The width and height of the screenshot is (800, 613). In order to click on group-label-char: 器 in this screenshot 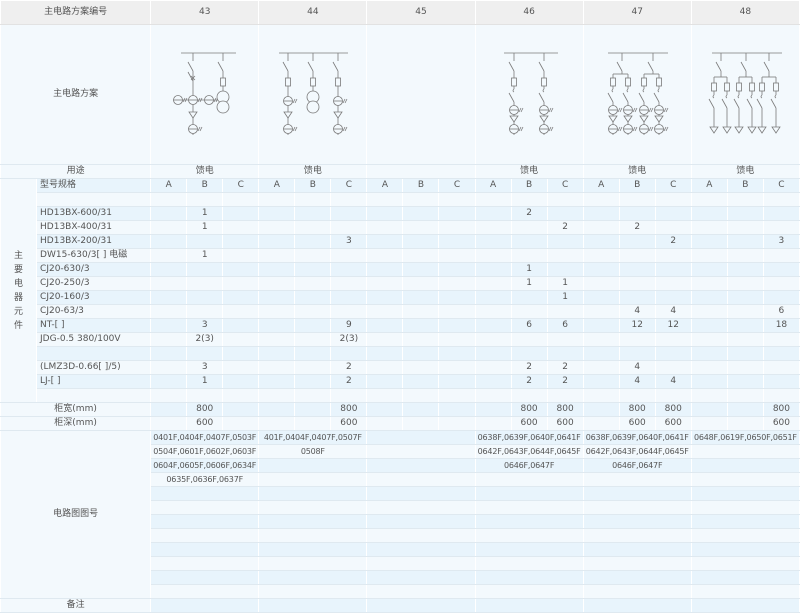, I will do `click(19, 297)`.